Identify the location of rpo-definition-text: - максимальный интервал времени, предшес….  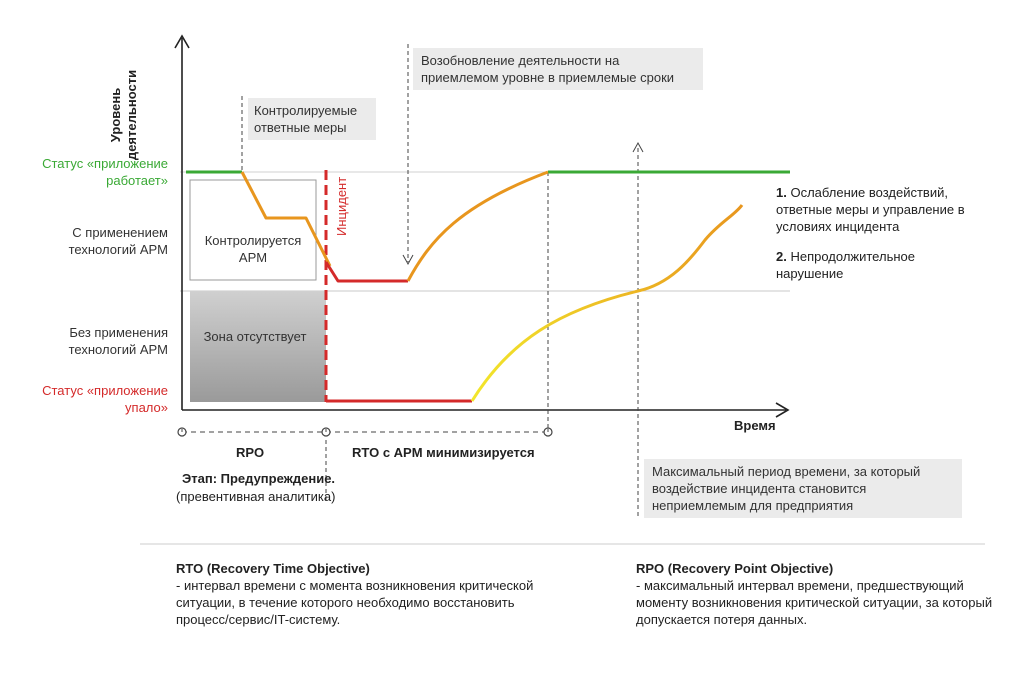
(814, 602).